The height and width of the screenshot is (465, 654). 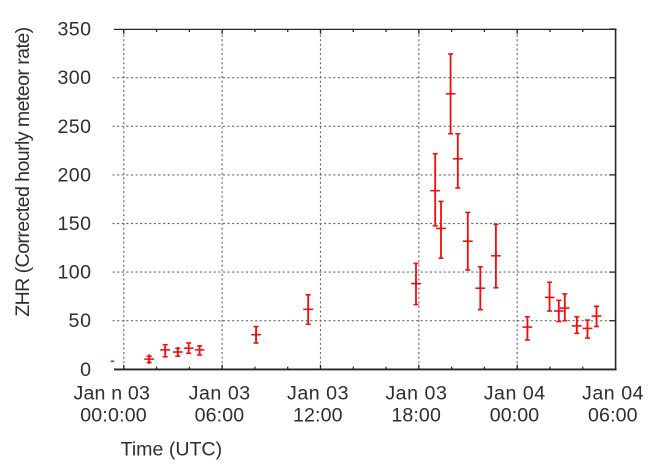 What do you see at coordinates (80, 321) in the screenshot?
I see `svg-text: 50` at bounding box center [80, 321].